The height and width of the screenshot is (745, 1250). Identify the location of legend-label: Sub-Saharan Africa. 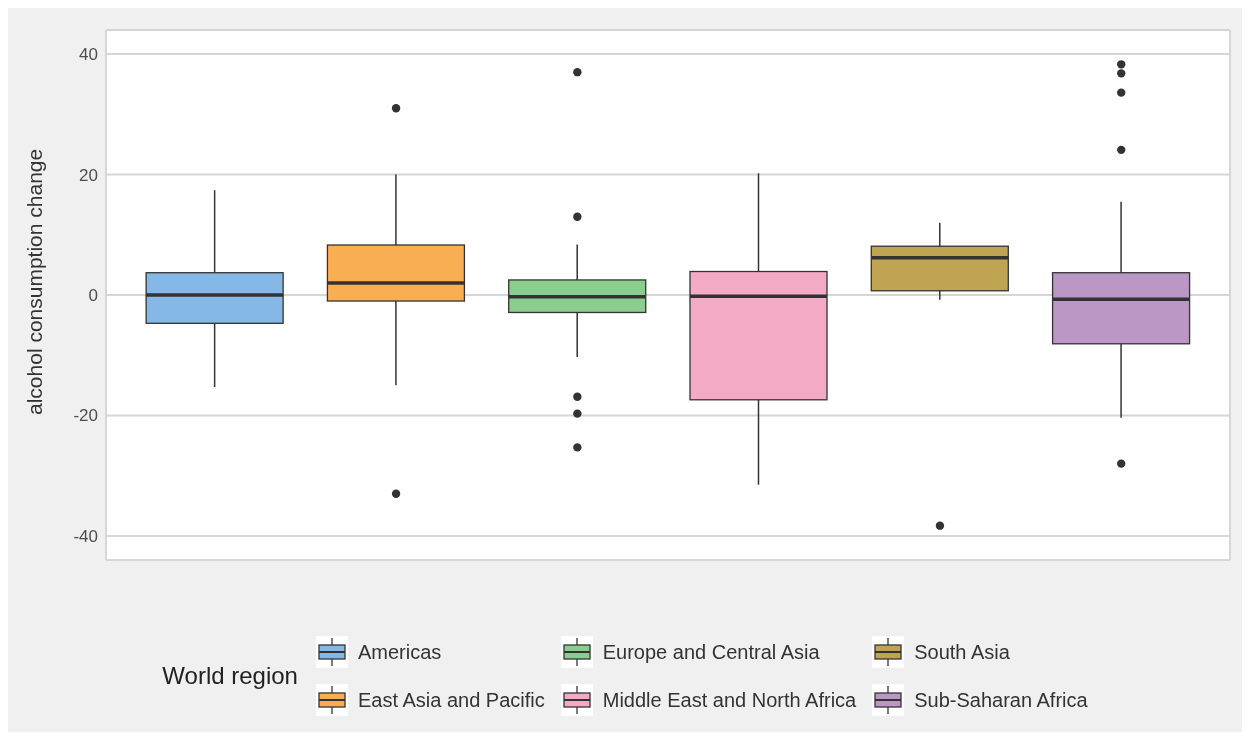
(1001, 700).